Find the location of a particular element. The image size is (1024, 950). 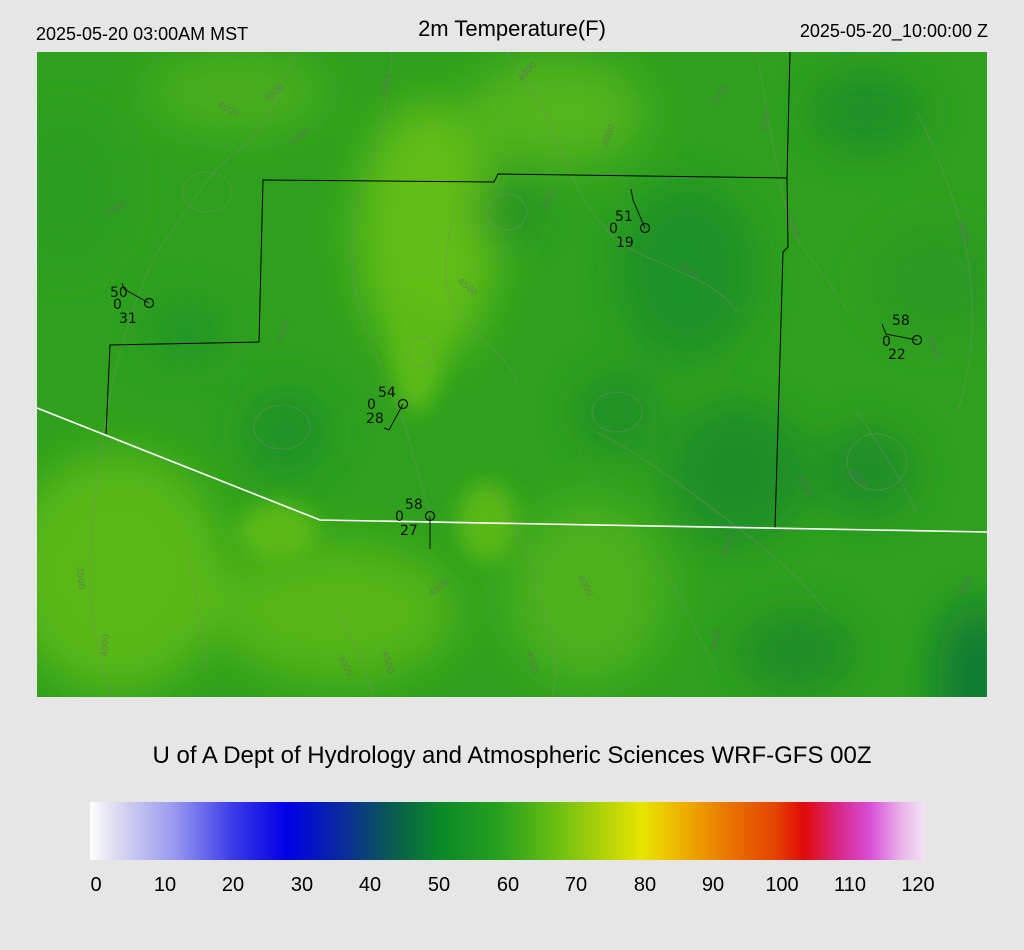

station-temp: 50 is located at coordinates (119, 293).